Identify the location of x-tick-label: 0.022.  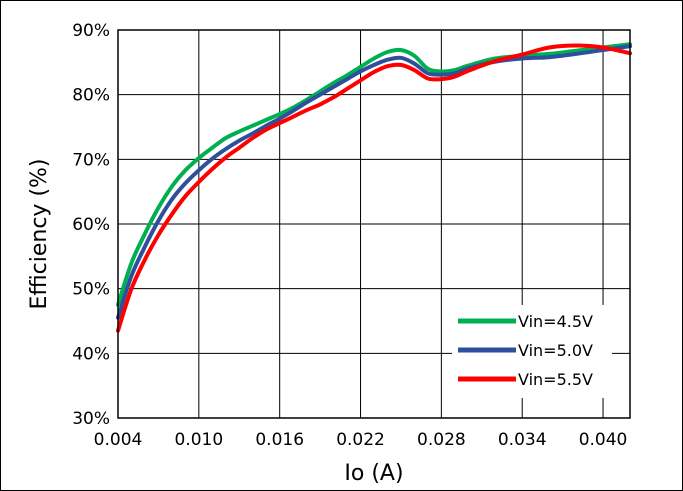
(360, 440).